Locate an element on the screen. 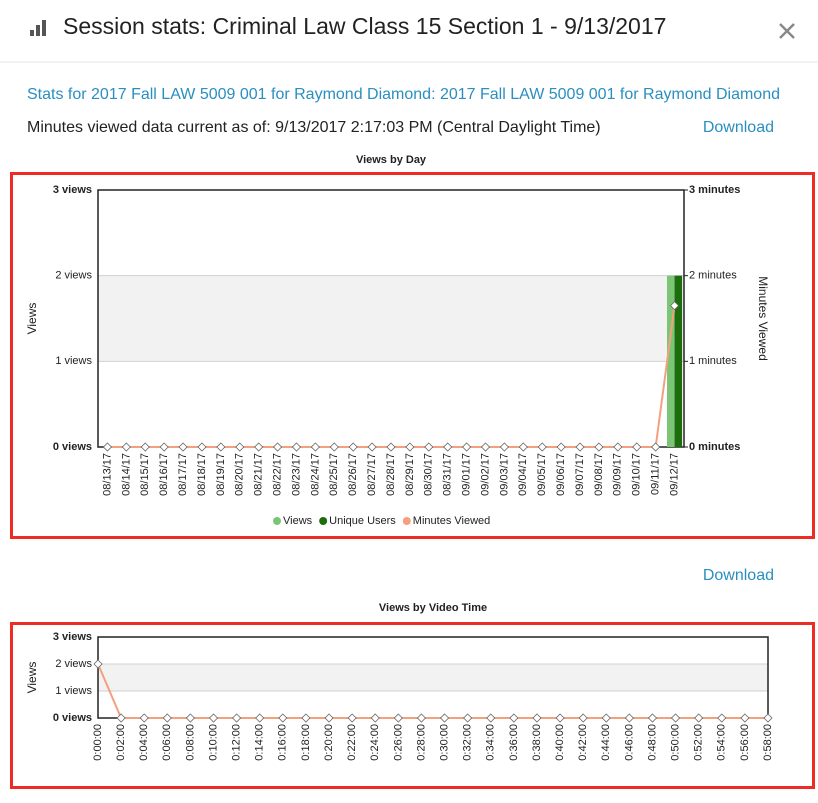 The height and width of the screenshot is (803, 818). x-tick-label: 09/12/17 is located at coordinates (674, 474).